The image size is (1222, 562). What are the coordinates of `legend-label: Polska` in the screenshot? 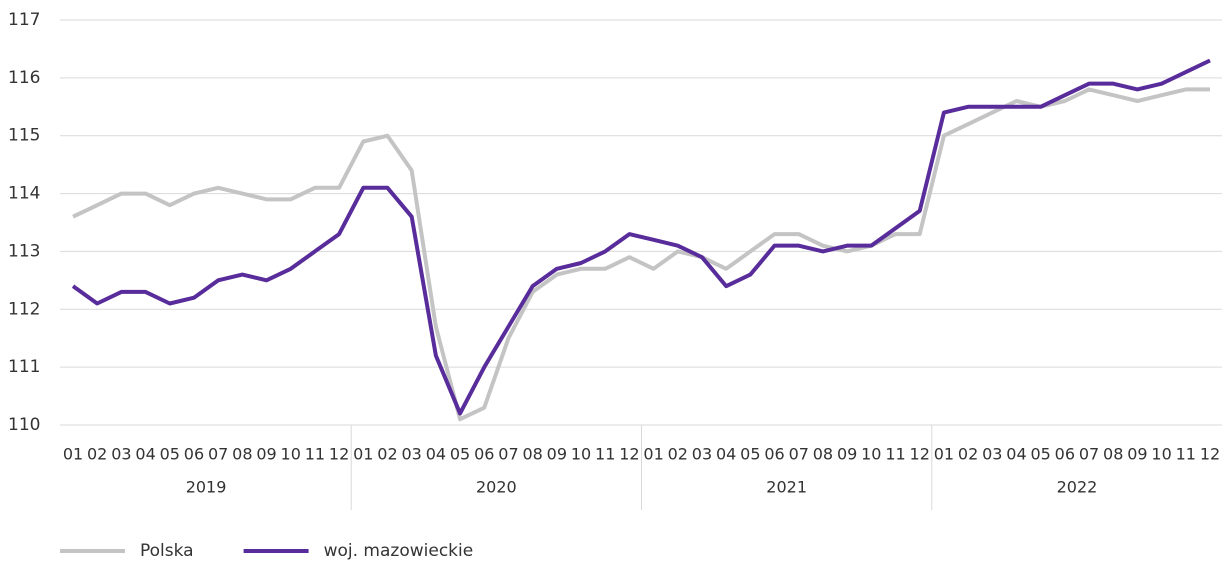 It's located at (167, 551).